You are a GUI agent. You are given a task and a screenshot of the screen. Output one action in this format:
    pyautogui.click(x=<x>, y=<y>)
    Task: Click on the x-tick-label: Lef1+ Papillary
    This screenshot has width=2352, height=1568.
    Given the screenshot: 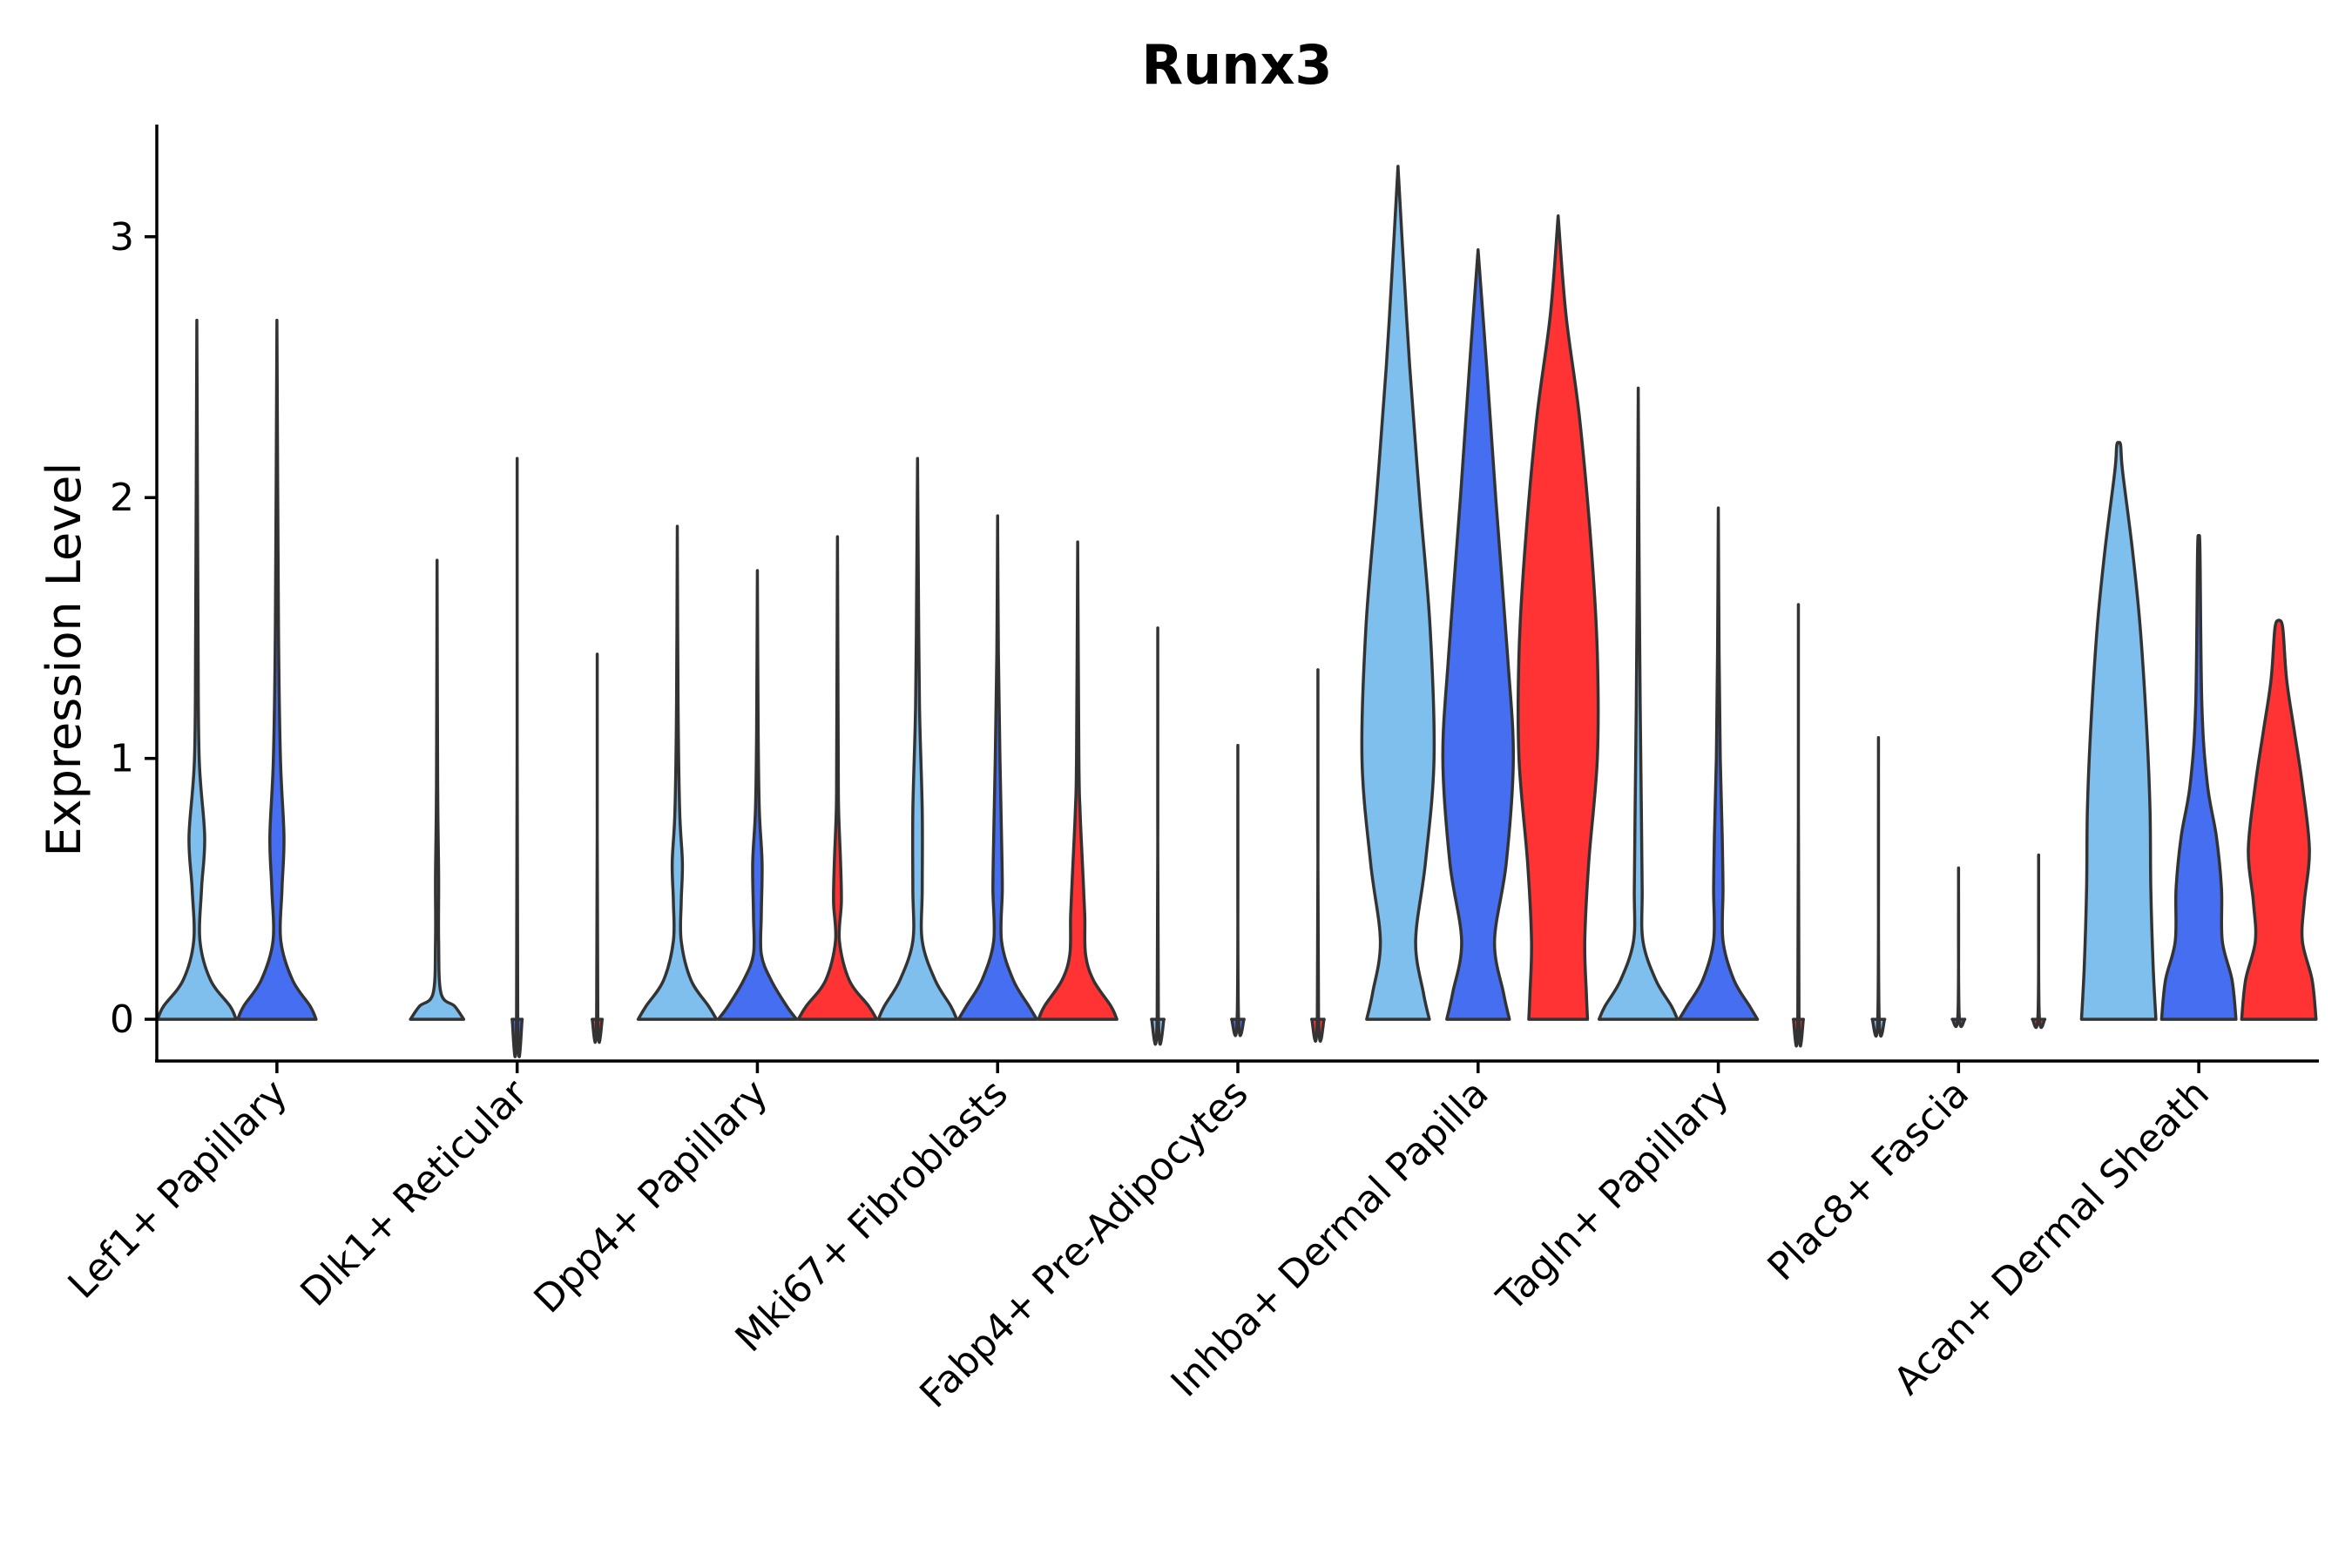 What is the action you would take?
    pyautogui.click(x=178, y=1189)
    